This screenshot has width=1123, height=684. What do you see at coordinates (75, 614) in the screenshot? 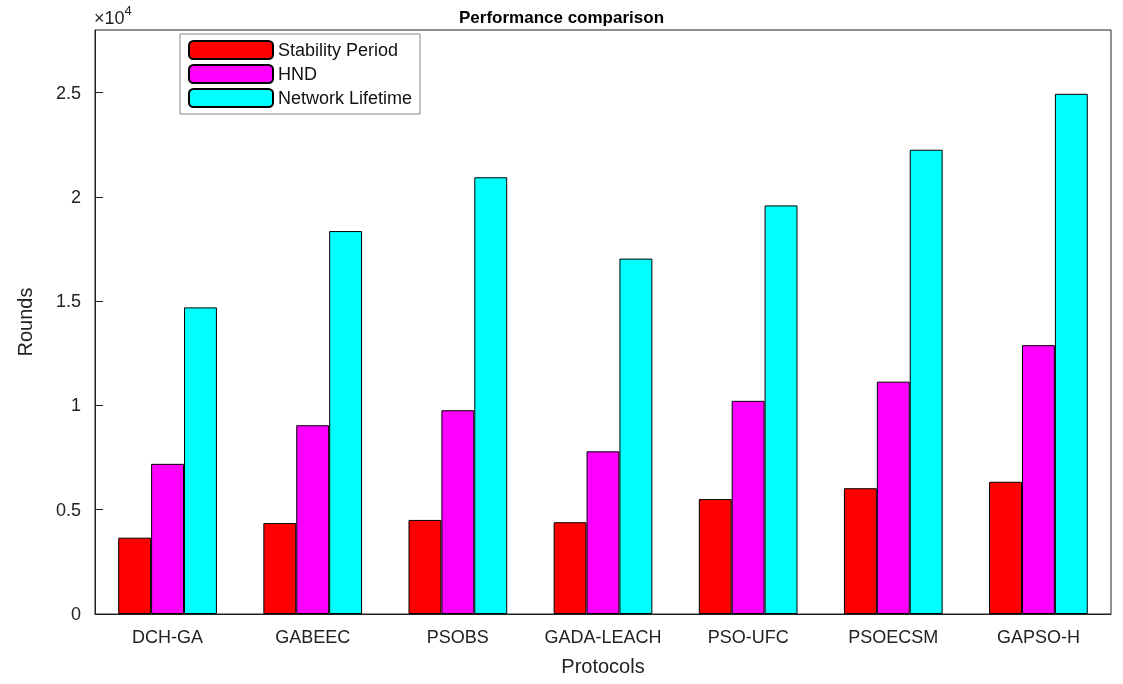
I see `y-tick-label: 0` at bounding box center [75, 614].